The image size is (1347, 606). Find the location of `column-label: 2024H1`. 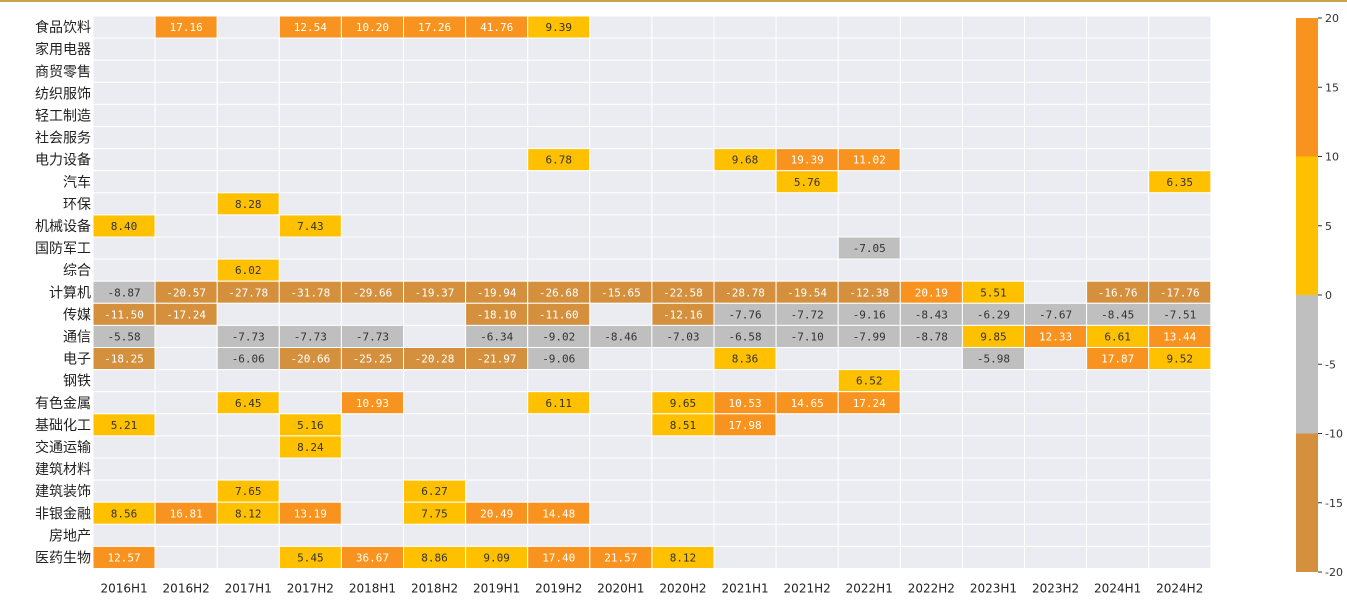

column-label: 2024H1 is located at coordinates (1117, 589).